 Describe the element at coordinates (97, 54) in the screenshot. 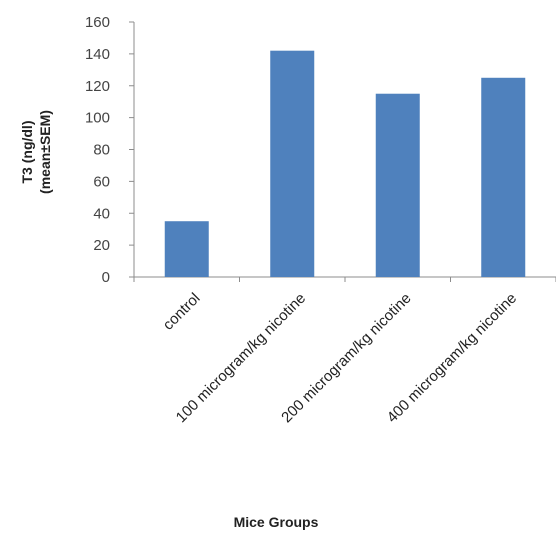

I see `y-tick-label: 140` at that location.